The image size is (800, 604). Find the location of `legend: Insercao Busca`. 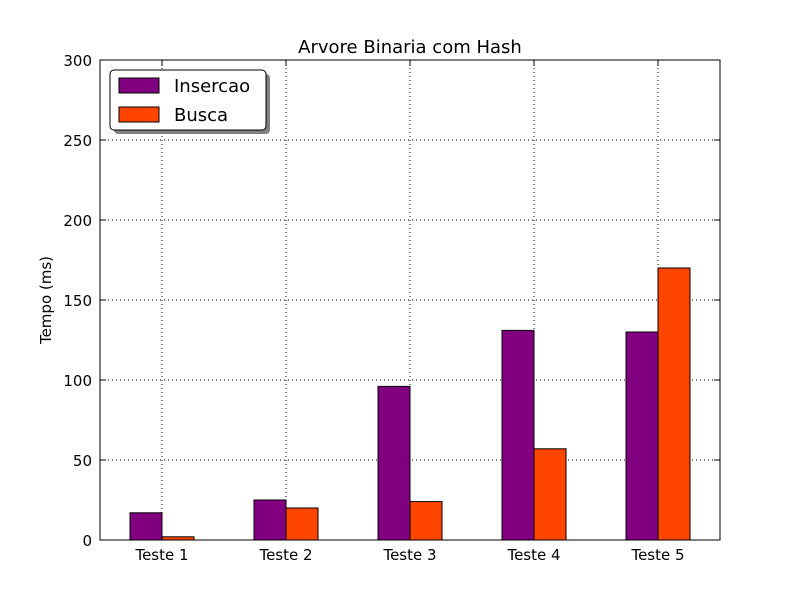

legend: Insercao Busca is located at coordinates (189, 101).